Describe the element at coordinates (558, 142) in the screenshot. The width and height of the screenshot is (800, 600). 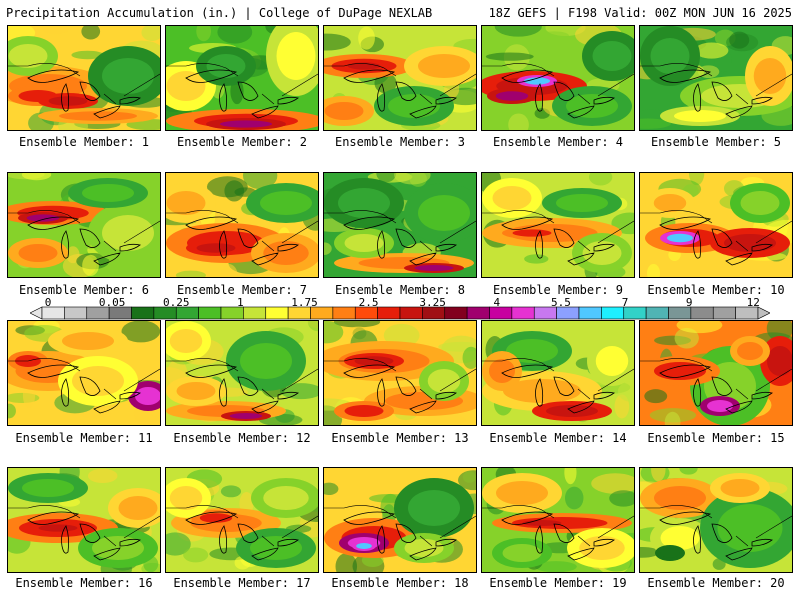
I see `ensemble-member-label: Ensemble Member: 4` at that location.